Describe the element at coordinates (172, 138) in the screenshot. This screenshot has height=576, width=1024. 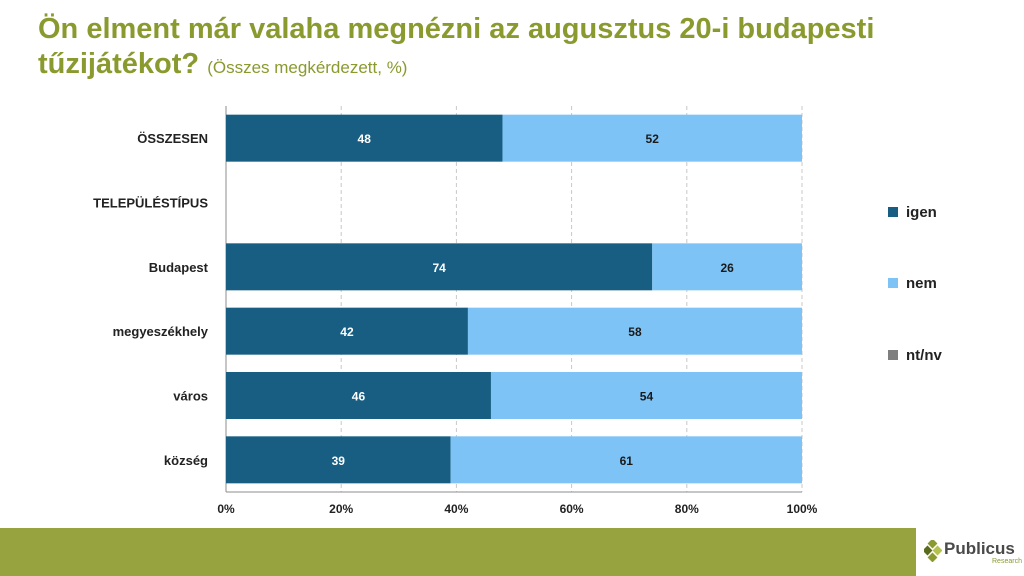
I see `category-label: ÖSSZESEN` at that location.